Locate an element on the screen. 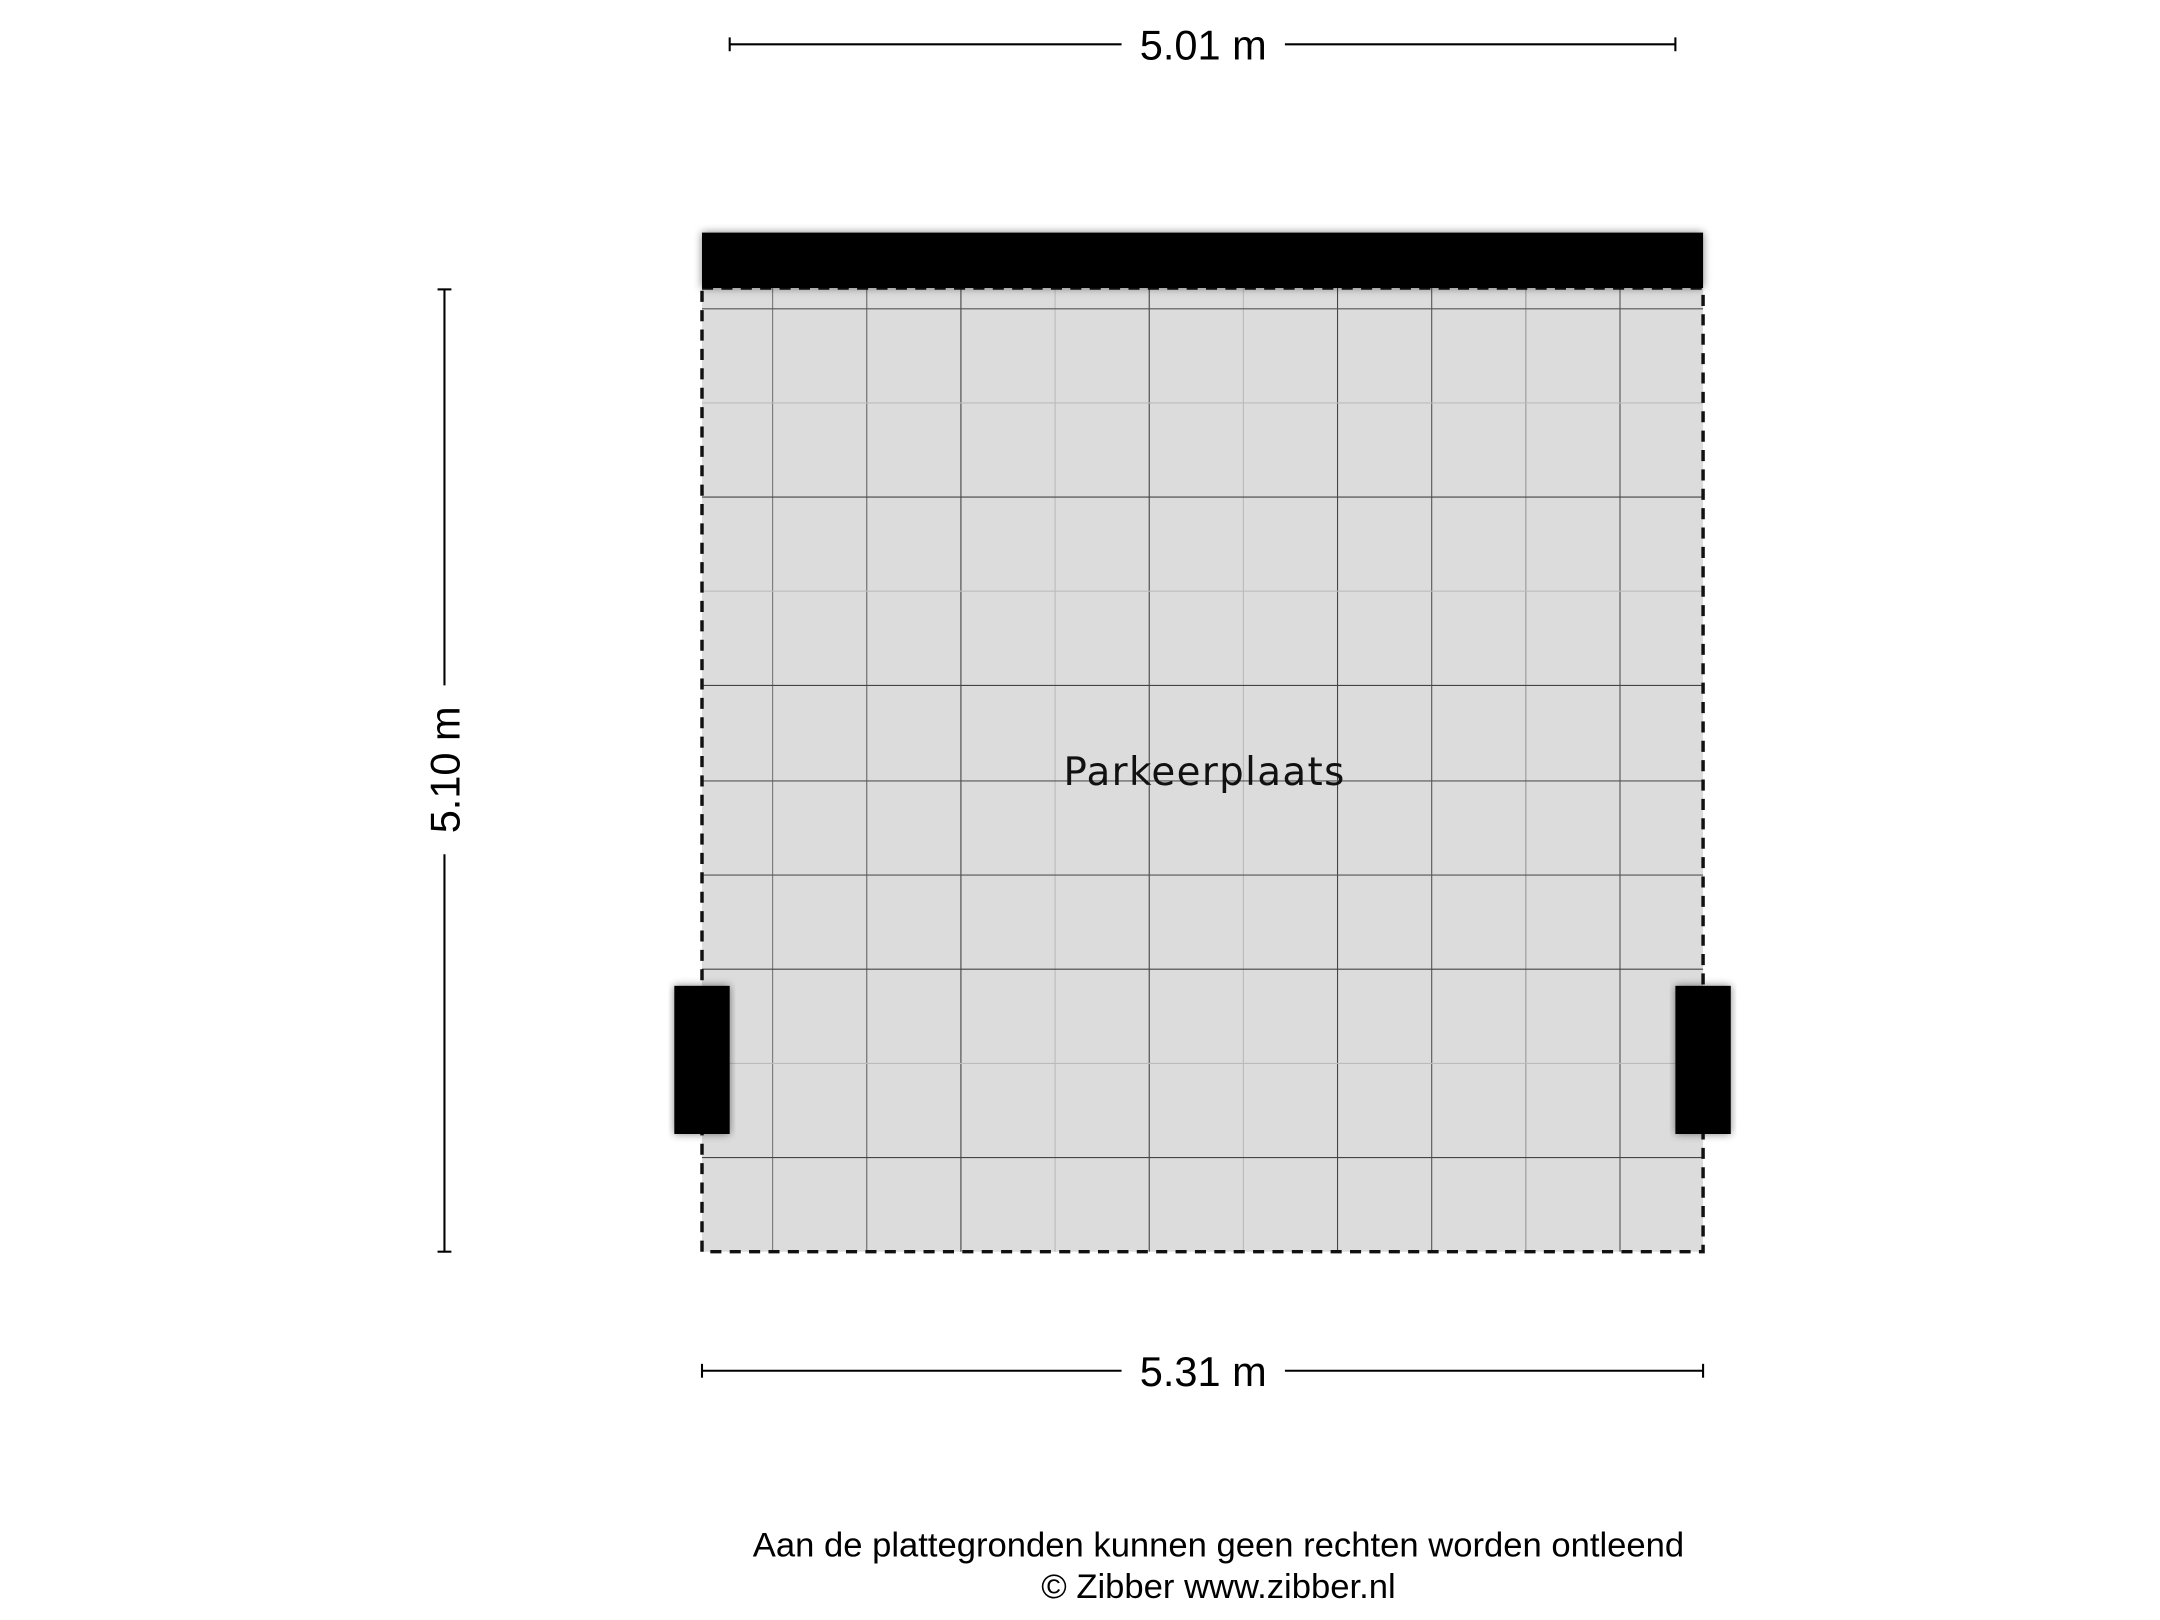  left-pillar is located at coordinates (702, 1059).